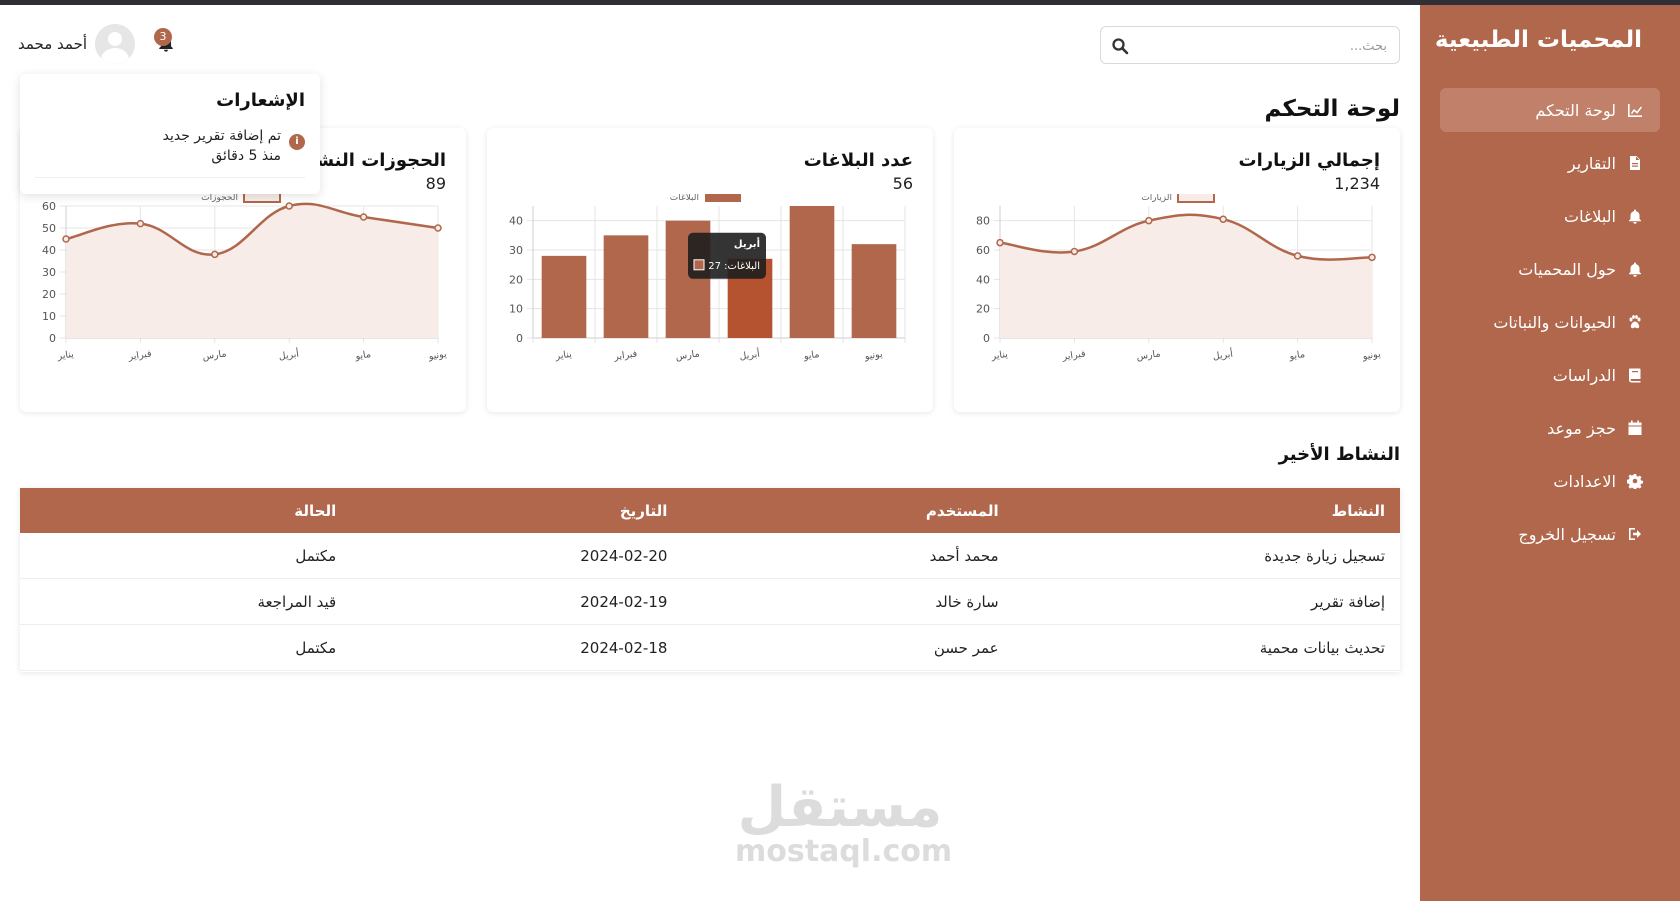  I want to click on watermark-arabic: مستقل, so click(840, 807).